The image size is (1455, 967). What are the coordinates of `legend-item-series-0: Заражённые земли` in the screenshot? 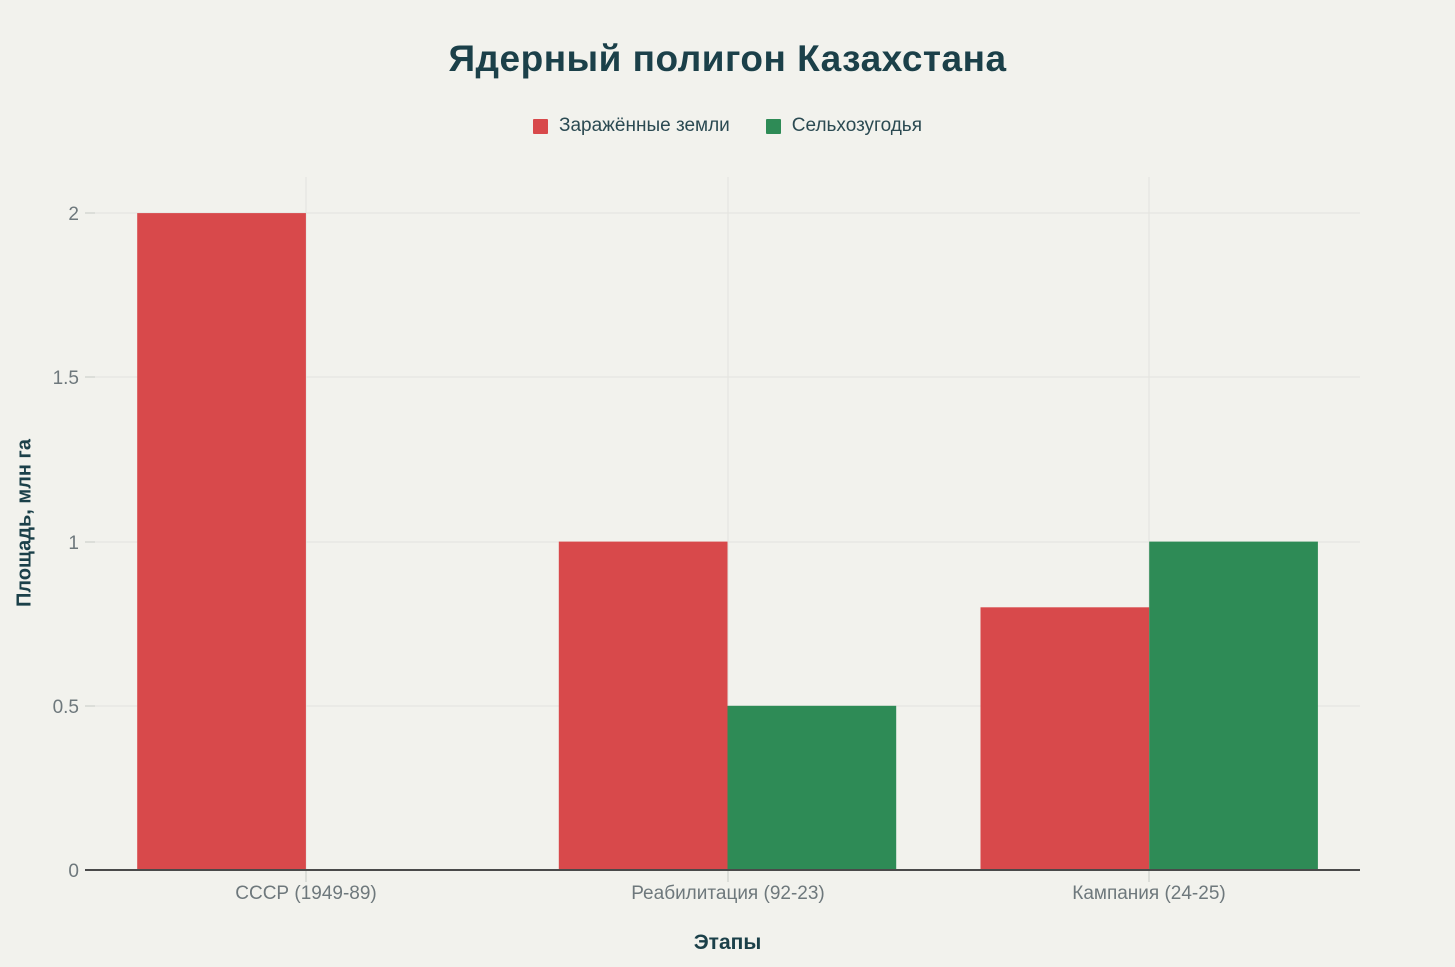 It's located at (631, 126).